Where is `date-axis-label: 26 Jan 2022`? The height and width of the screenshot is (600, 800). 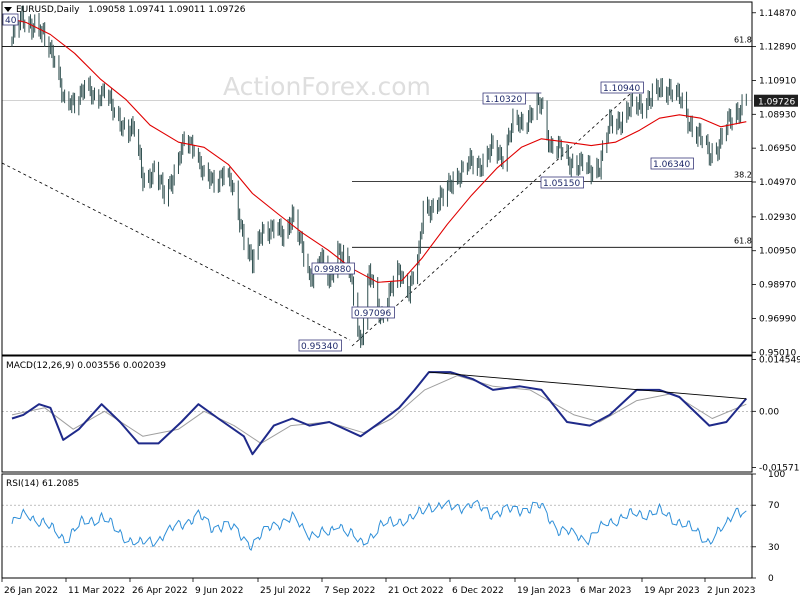
date-axis-label: 26 Jan 2022 is located at coordinates (31, 591).